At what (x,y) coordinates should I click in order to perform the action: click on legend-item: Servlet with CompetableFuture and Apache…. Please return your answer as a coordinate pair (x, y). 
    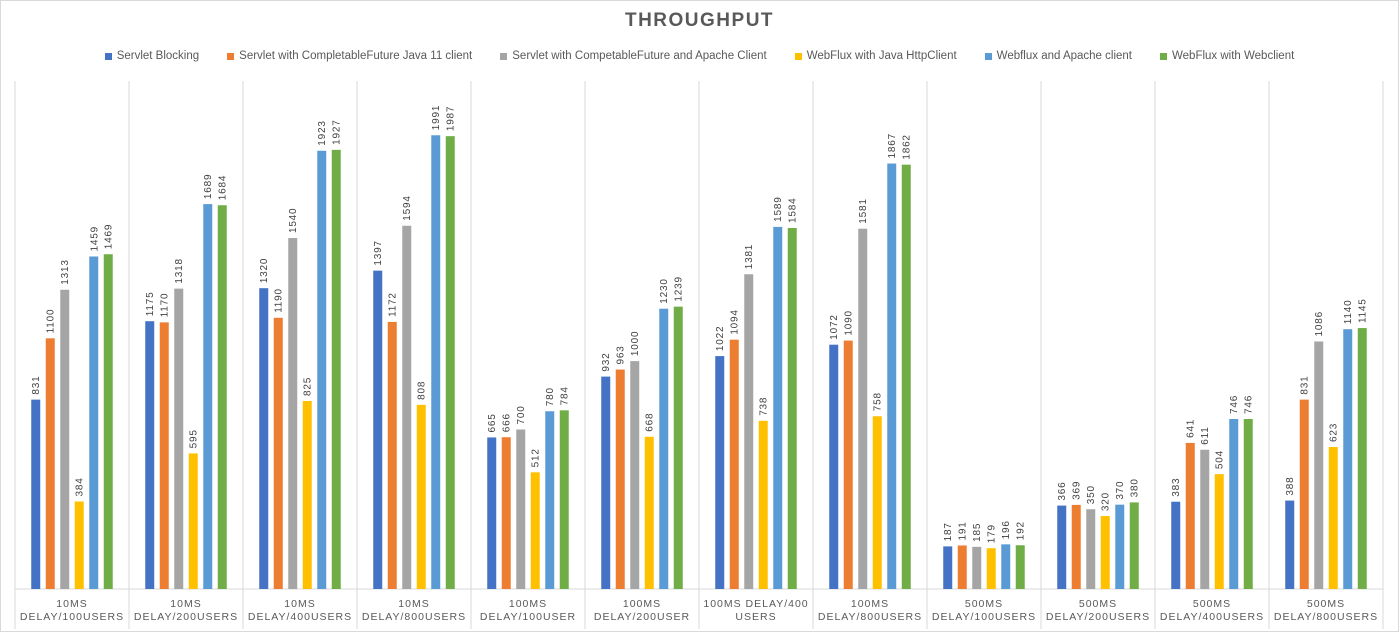
    Looking at the image, I should click on (633, 56).